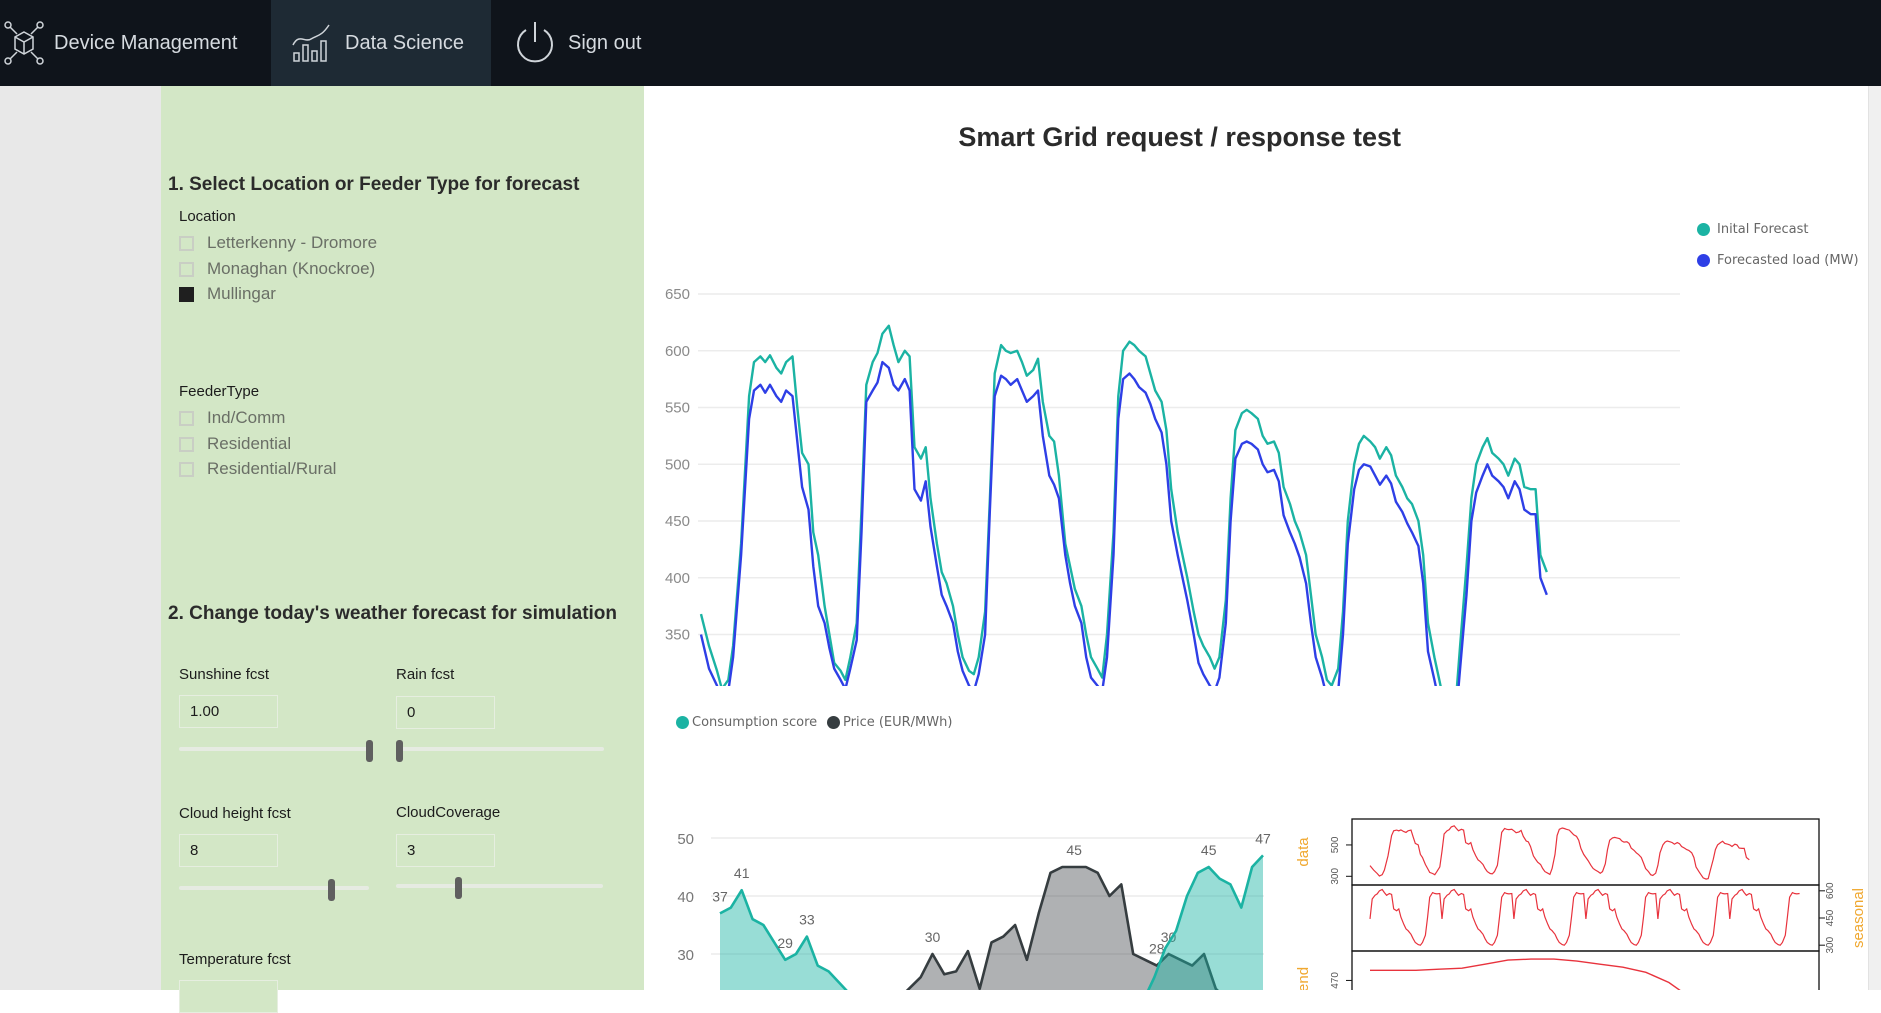 The image size is (1881, 1013). I want to click on location-label: Location, so click(207, 216).